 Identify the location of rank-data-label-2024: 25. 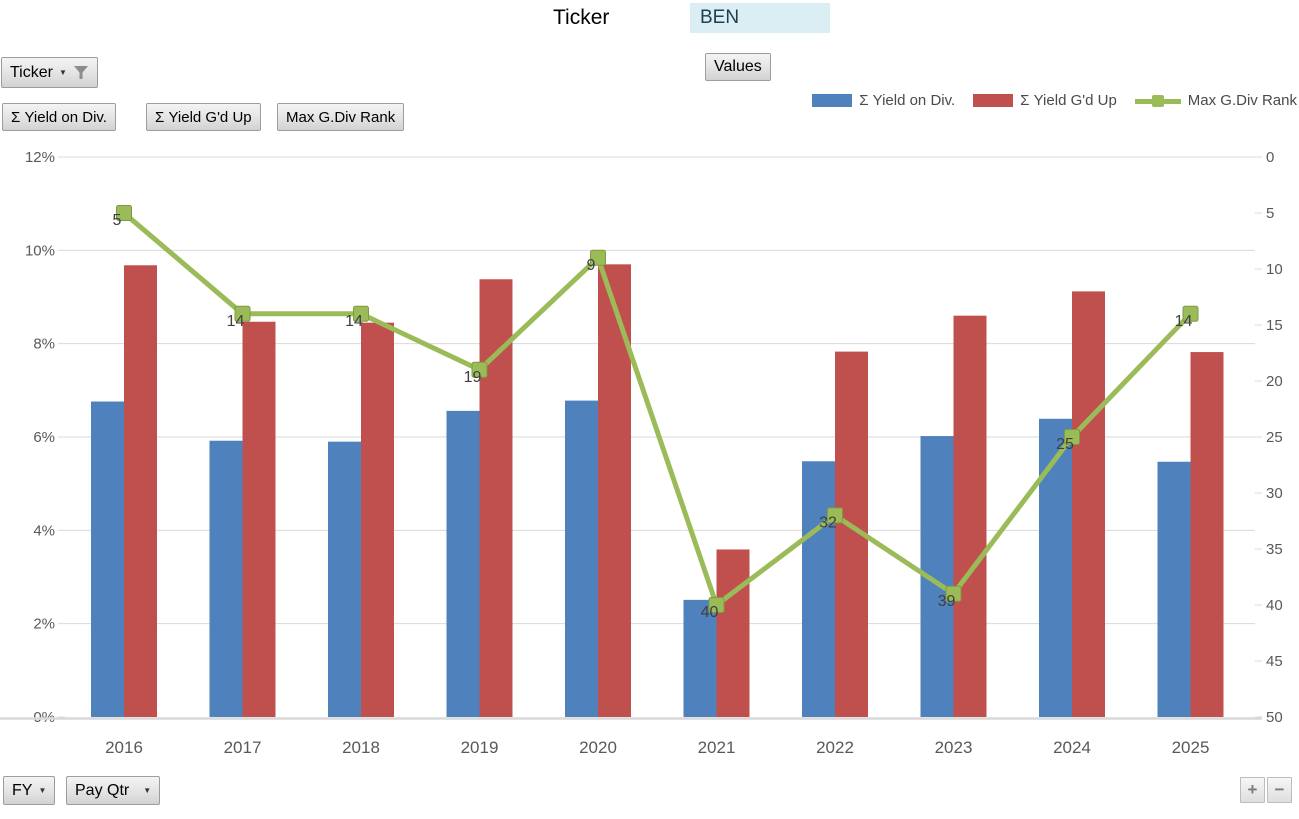
(1065, 444).